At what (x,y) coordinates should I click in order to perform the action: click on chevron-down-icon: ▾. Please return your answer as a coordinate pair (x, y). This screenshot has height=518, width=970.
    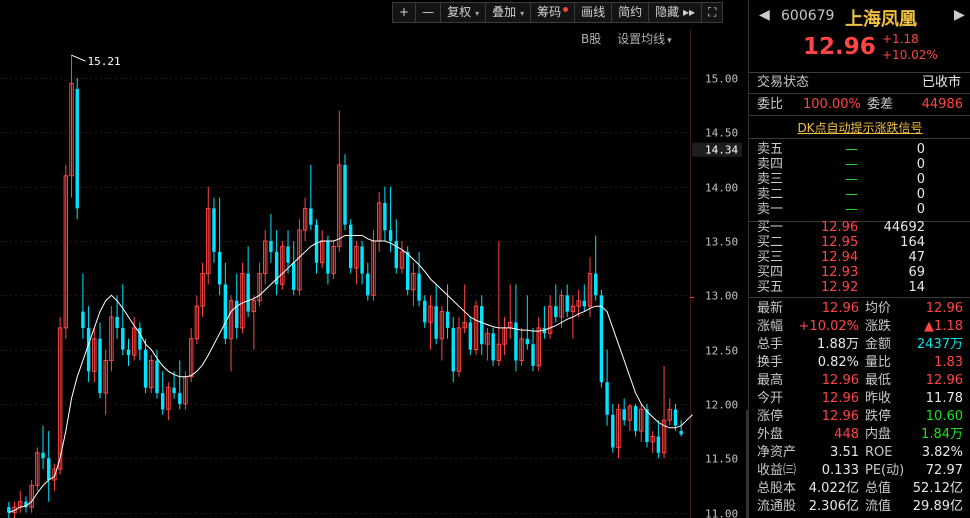
    Looking at the image, I should click on (477, 13).